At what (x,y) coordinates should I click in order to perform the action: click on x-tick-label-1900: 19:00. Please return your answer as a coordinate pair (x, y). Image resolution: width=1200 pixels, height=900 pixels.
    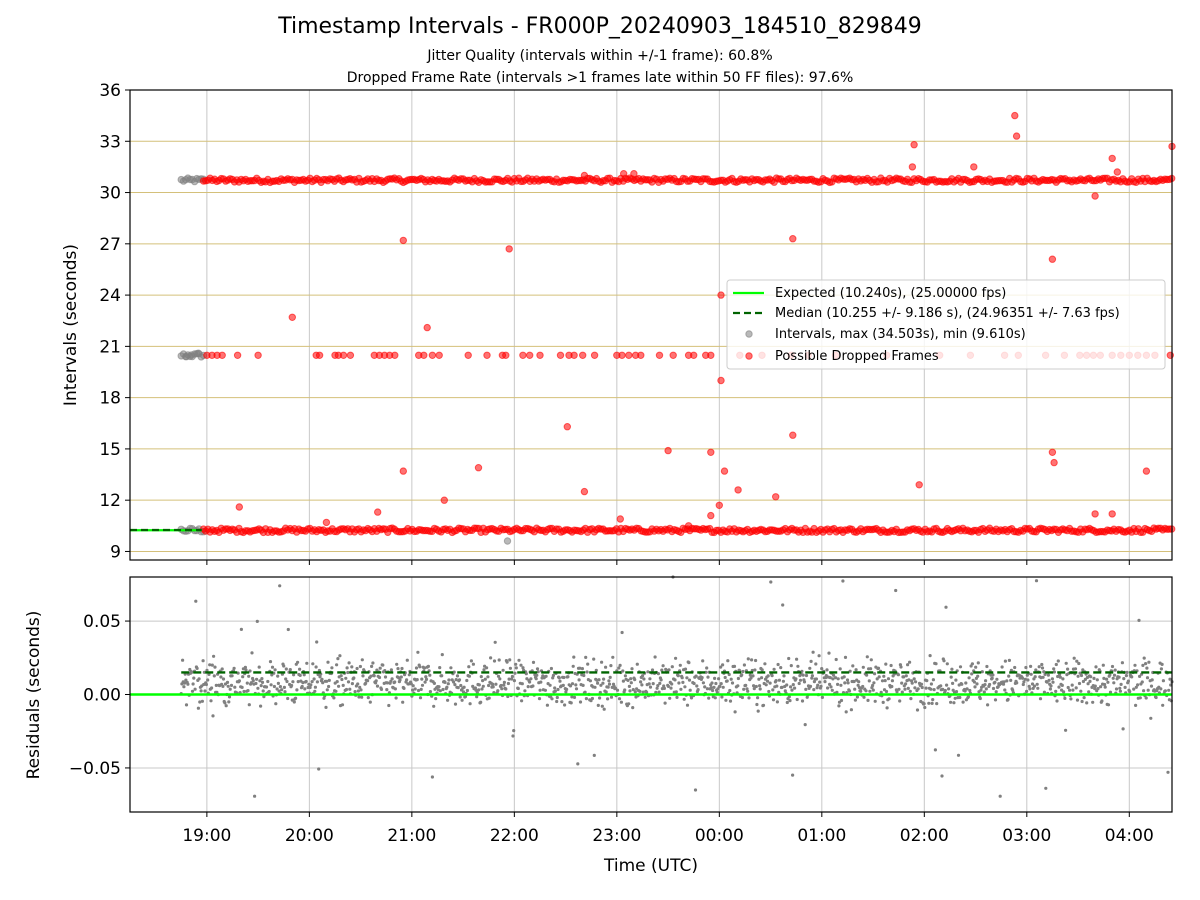
    Looking at the image, I should click on (206, 836).